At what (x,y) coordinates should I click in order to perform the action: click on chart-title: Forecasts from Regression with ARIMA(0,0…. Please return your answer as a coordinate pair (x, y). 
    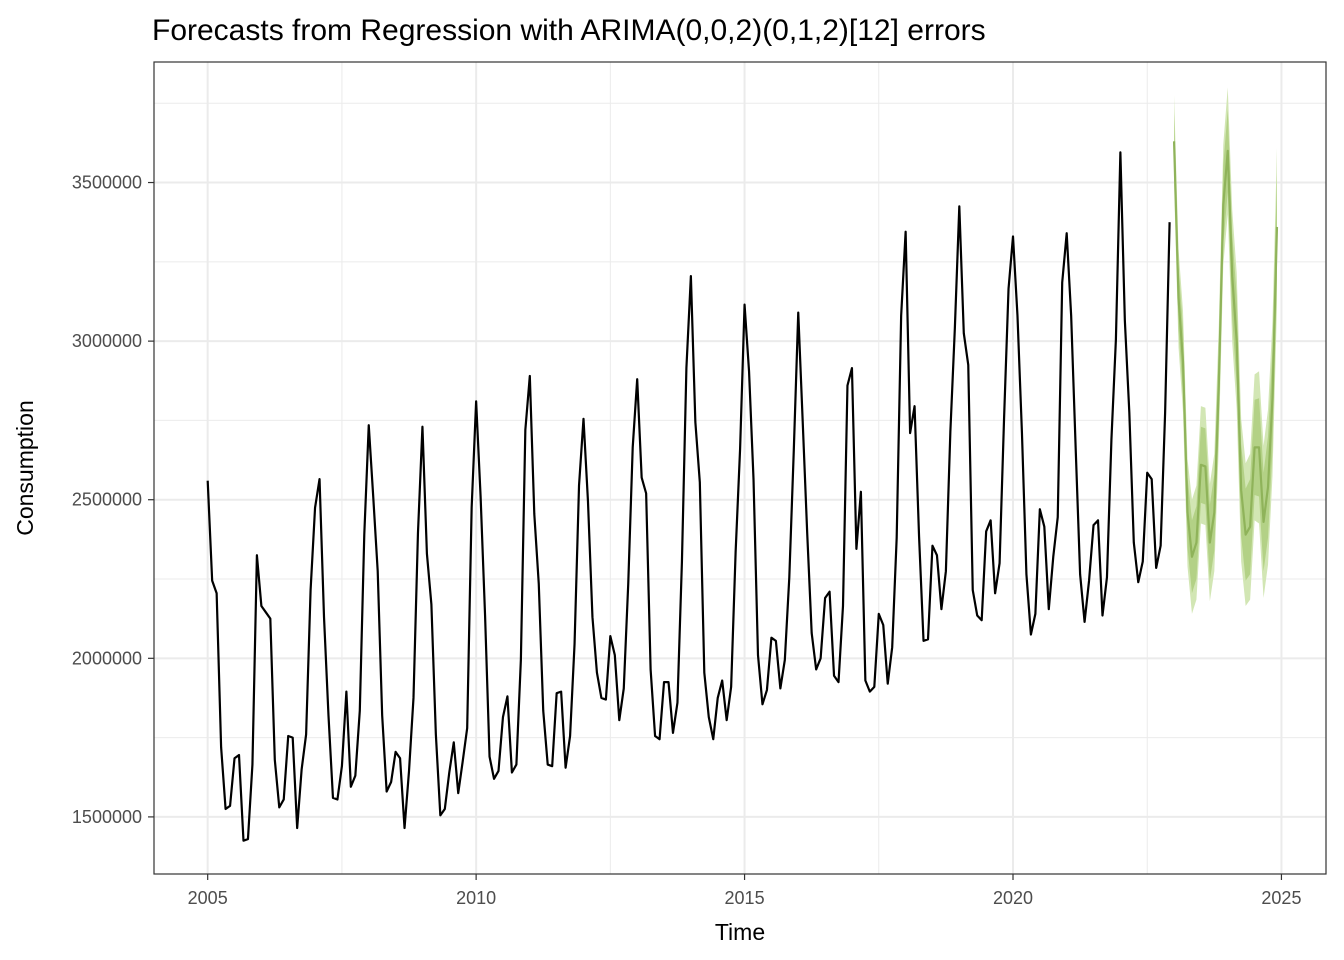
    Looking at the image, I should click on (569, 30).